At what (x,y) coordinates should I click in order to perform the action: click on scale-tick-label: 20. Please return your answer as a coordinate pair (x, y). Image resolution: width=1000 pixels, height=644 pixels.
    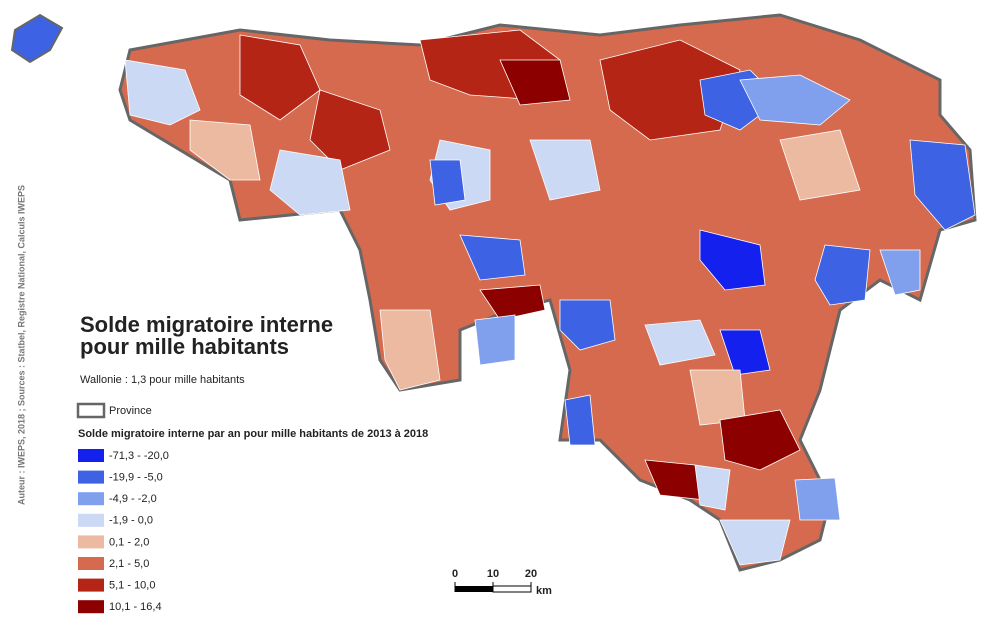
    Looking at the image, I should click on (531, 574).